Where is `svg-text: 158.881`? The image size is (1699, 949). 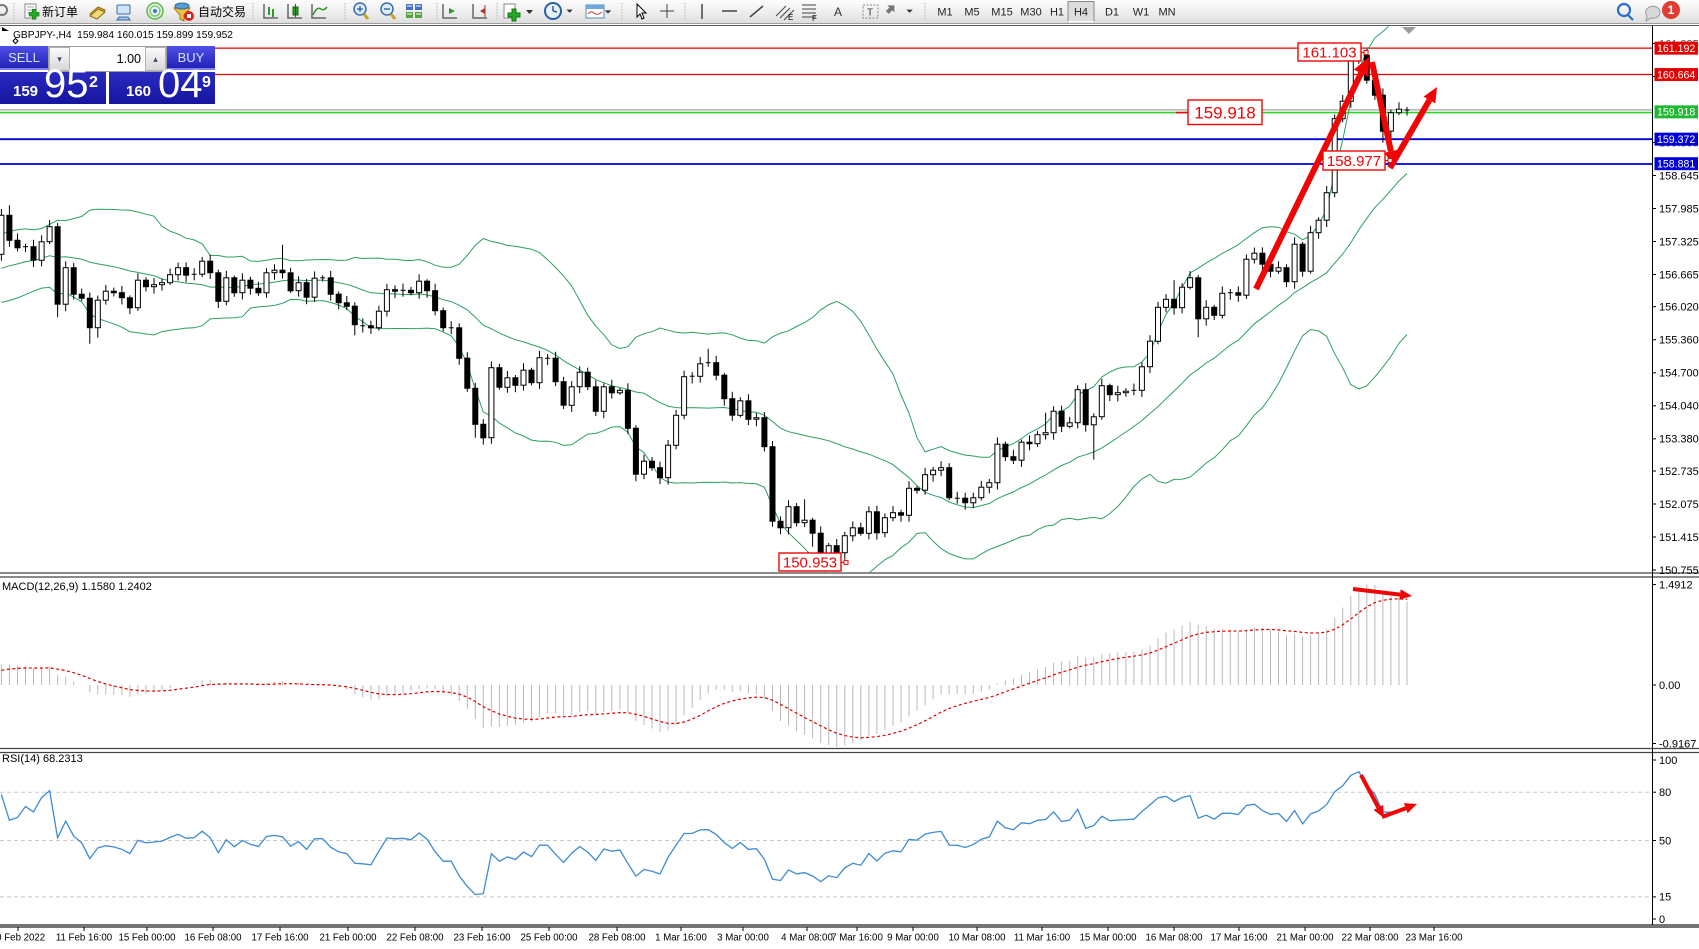
svg-text: 158.881 is located at coordinates (1676, 164).